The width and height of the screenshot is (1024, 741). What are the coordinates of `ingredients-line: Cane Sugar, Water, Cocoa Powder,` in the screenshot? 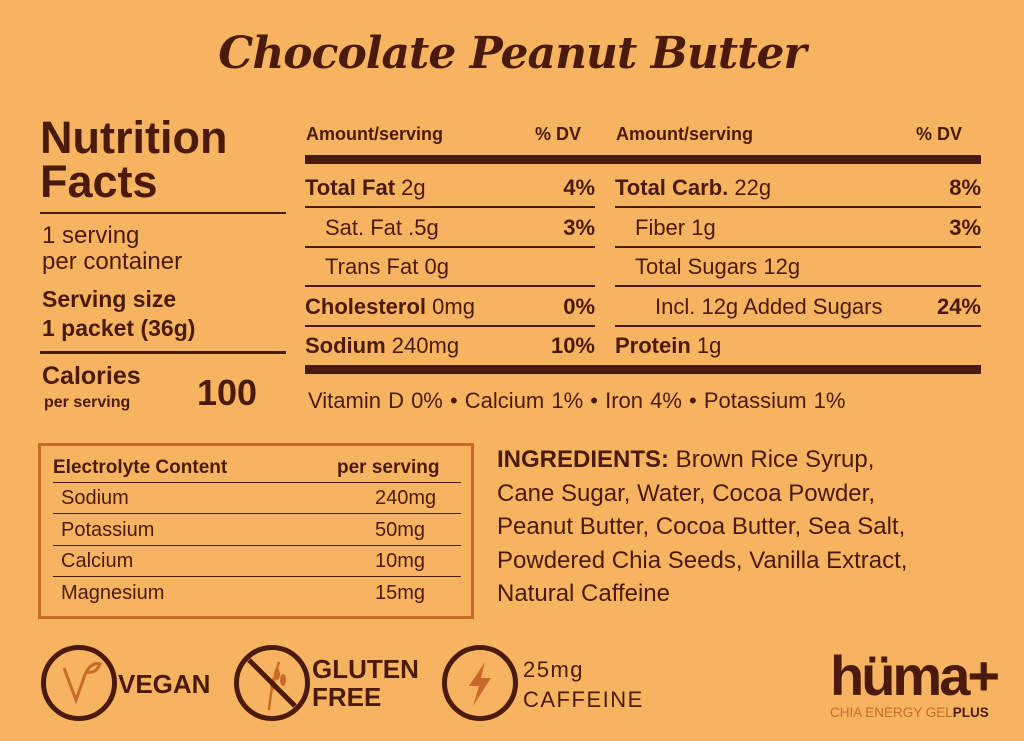 It's located at (686, 493).